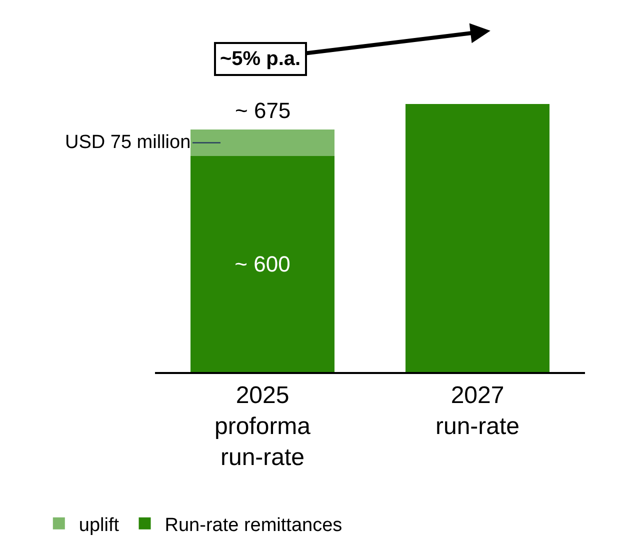  What do you see at coordinates (263, 427) in the screenshot?
I see `x-tick-label: 2025 proforma run-rate` at bounding box center [263, 427].